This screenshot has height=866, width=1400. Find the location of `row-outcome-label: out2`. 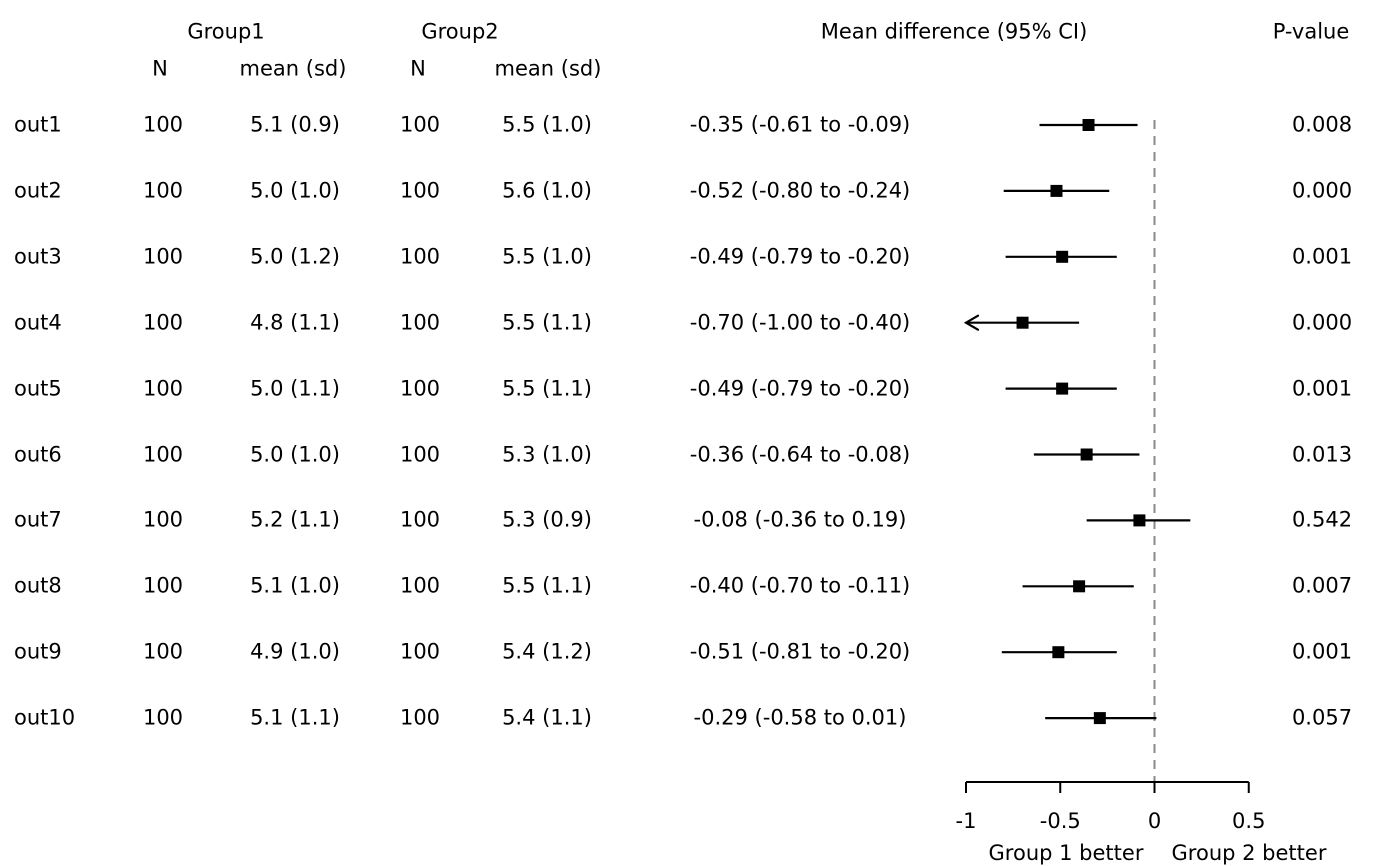

row-outcome-label: out2 is located at coordinates (38, 190).